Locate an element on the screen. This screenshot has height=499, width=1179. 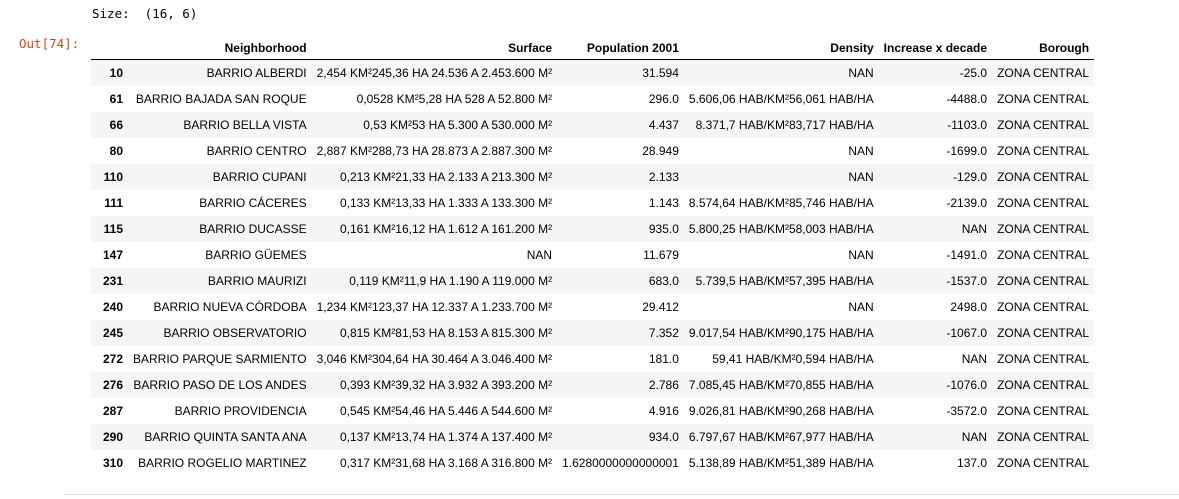
cell-increase: -1491.0 is located at coordinates (967, 255).